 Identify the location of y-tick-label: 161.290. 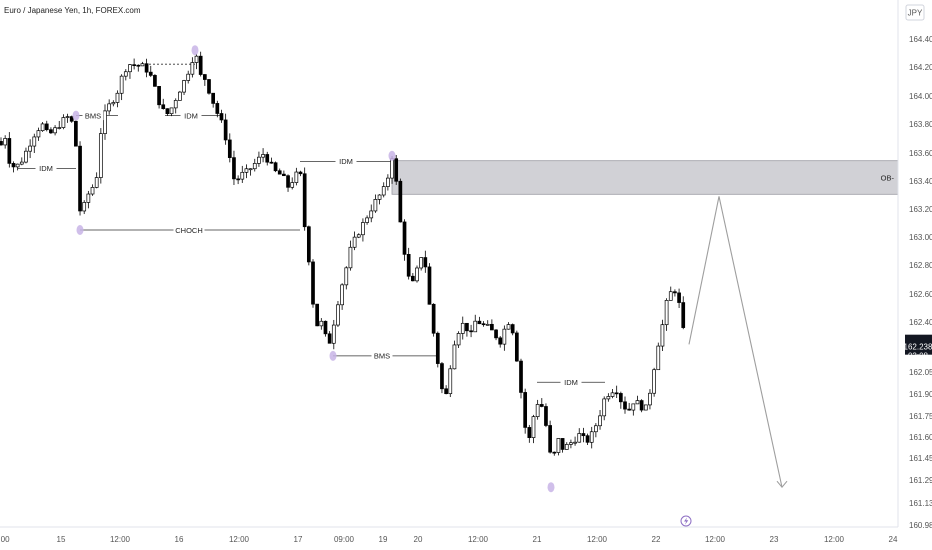
(920, 480).